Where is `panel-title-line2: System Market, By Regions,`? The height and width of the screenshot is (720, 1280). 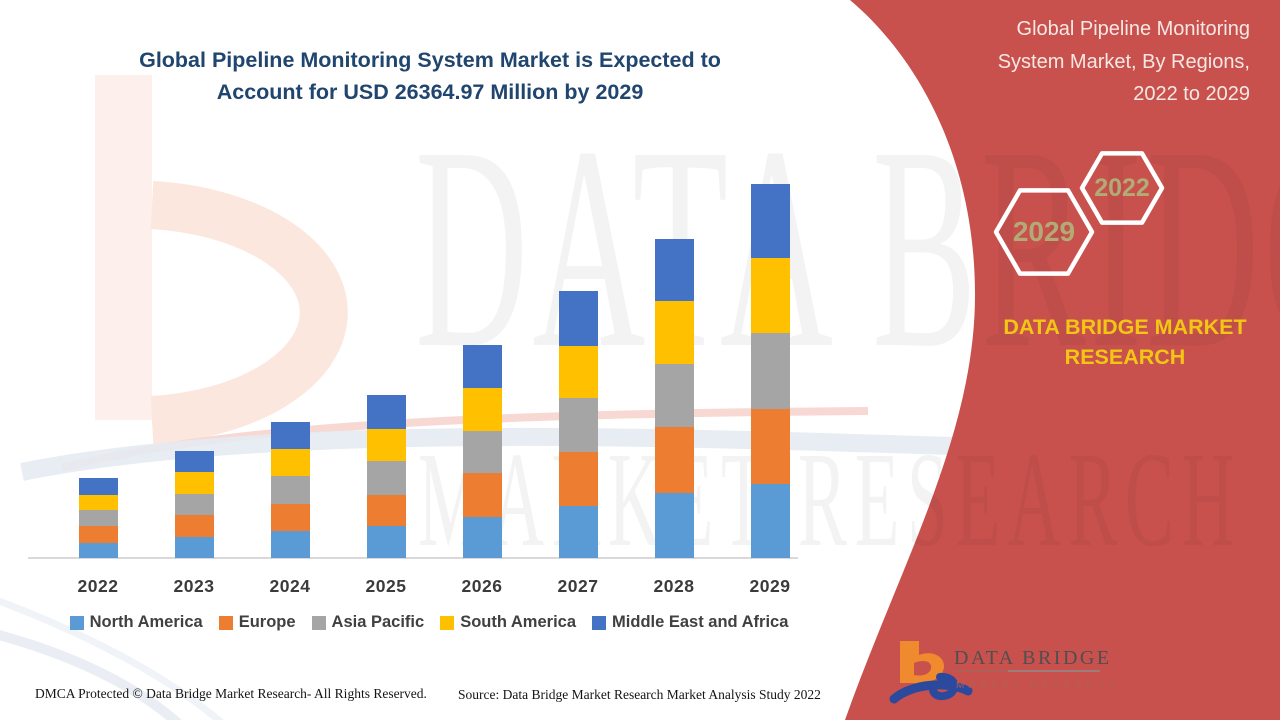 panel-title-line2: System Market, By Regions, is located at coordinates (1123, 61).